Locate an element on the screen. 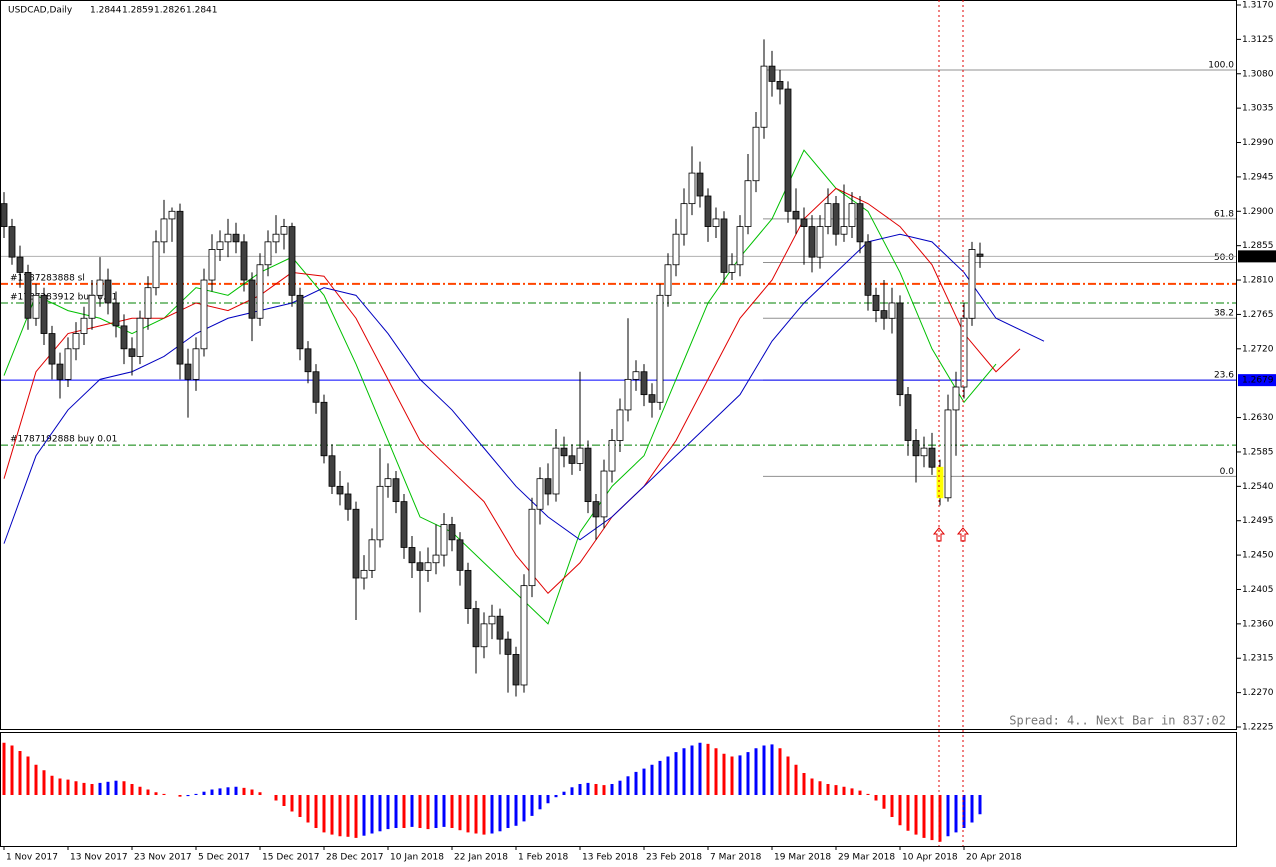 The image size is (1276, 867). y-tick-label: 1.2990 is located at coordinates (1258, 143).